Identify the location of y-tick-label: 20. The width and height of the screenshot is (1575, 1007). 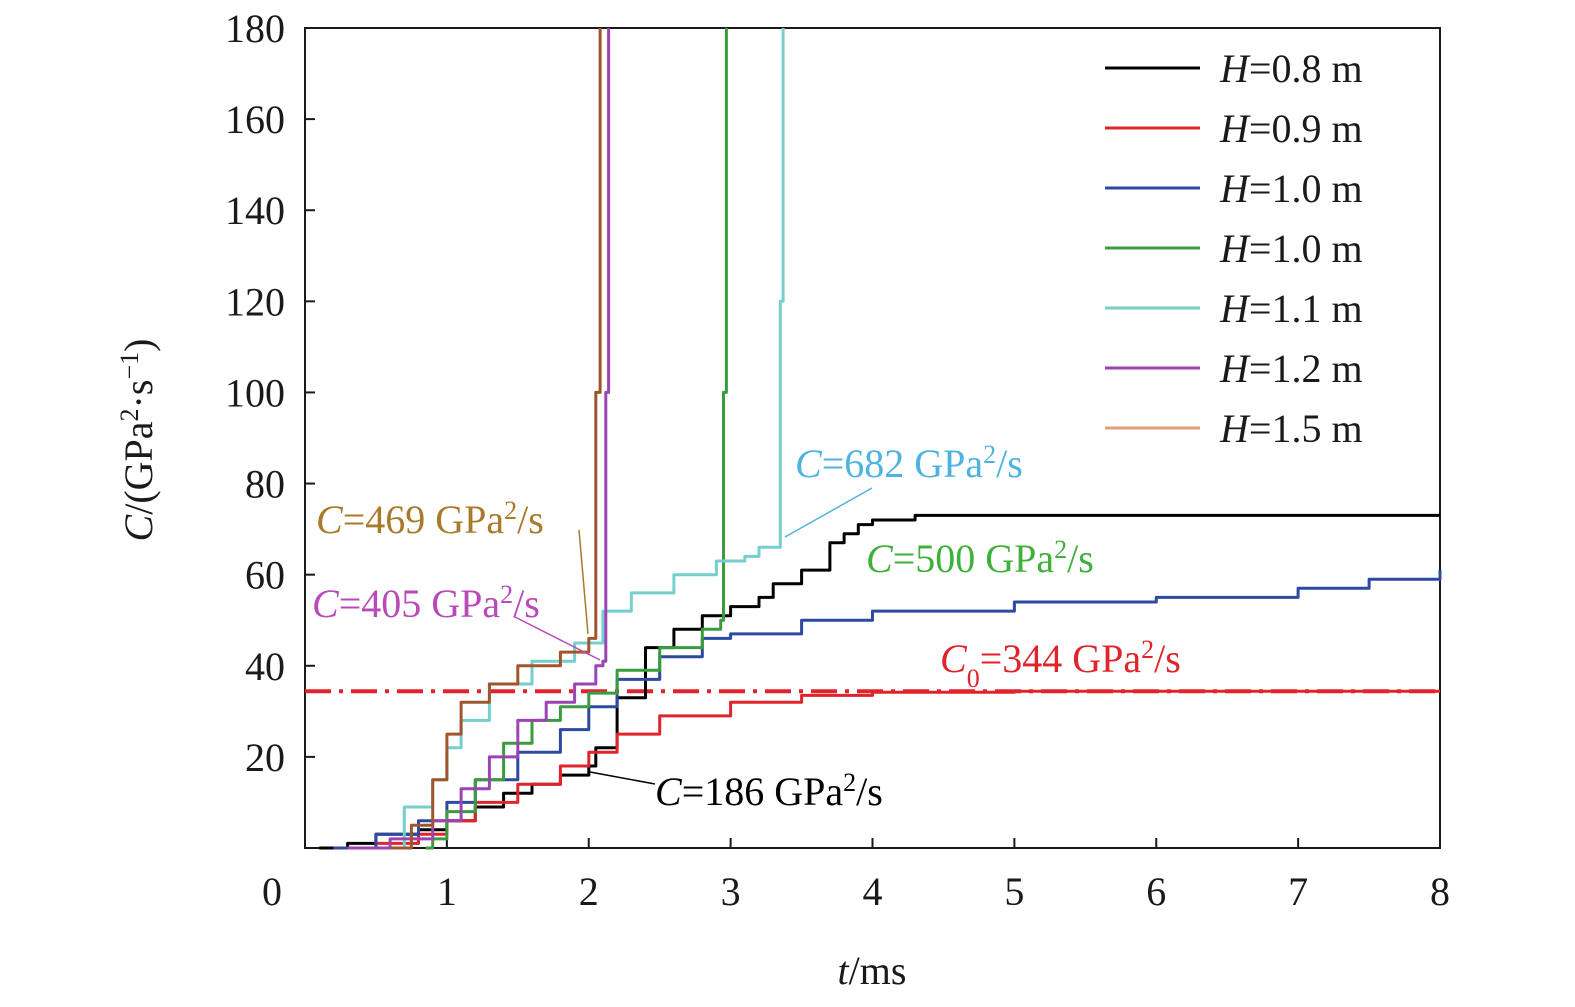
(265, 757).